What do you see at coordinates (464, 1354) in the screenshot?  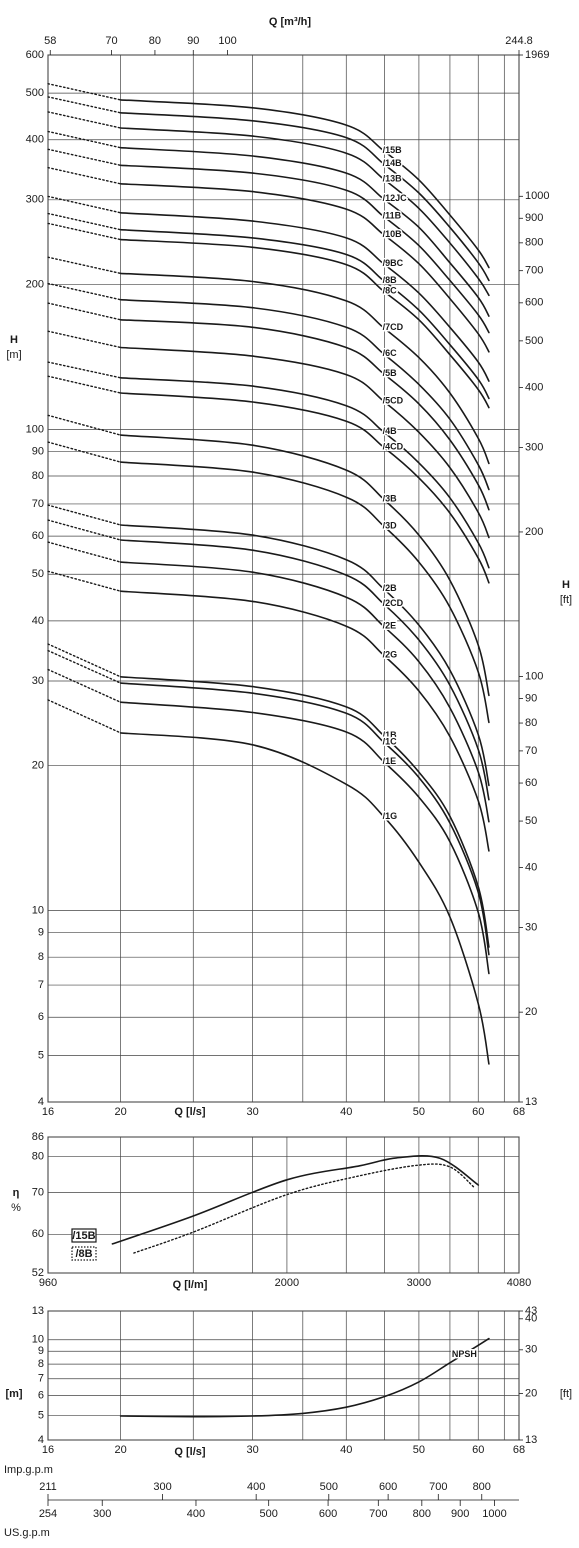 I see `curve-label: NPSH` at bounding box center [464, 1354].